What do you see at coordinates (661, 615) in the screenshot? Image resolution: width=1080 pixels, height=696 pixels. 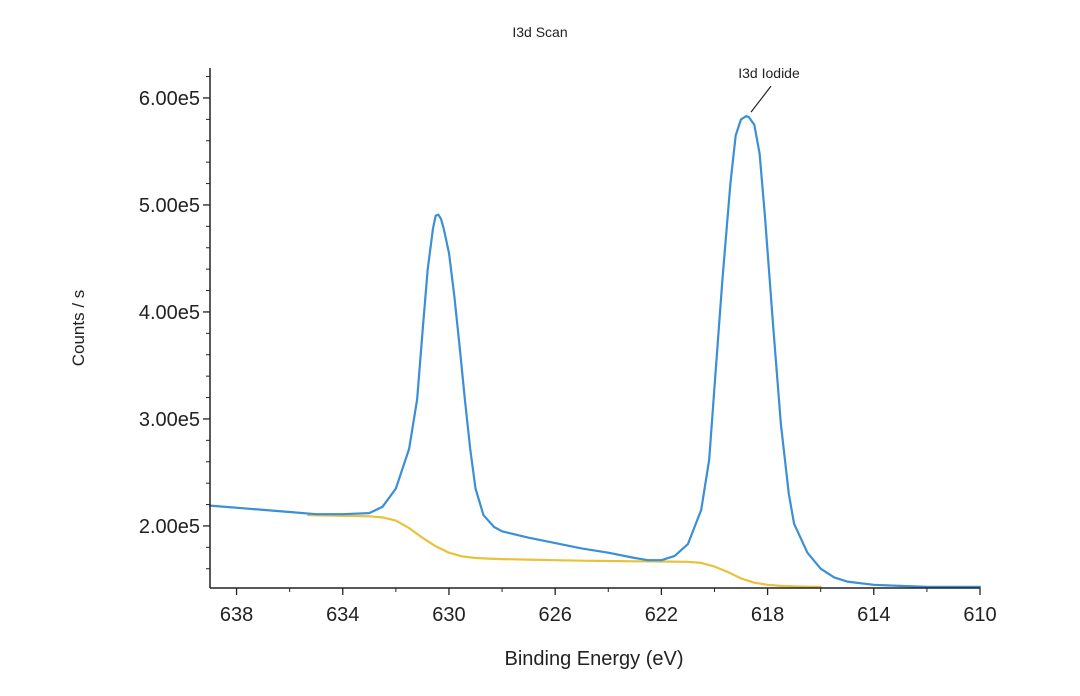 I see `x-tick-label: 622` at bounding box center [661, 615].